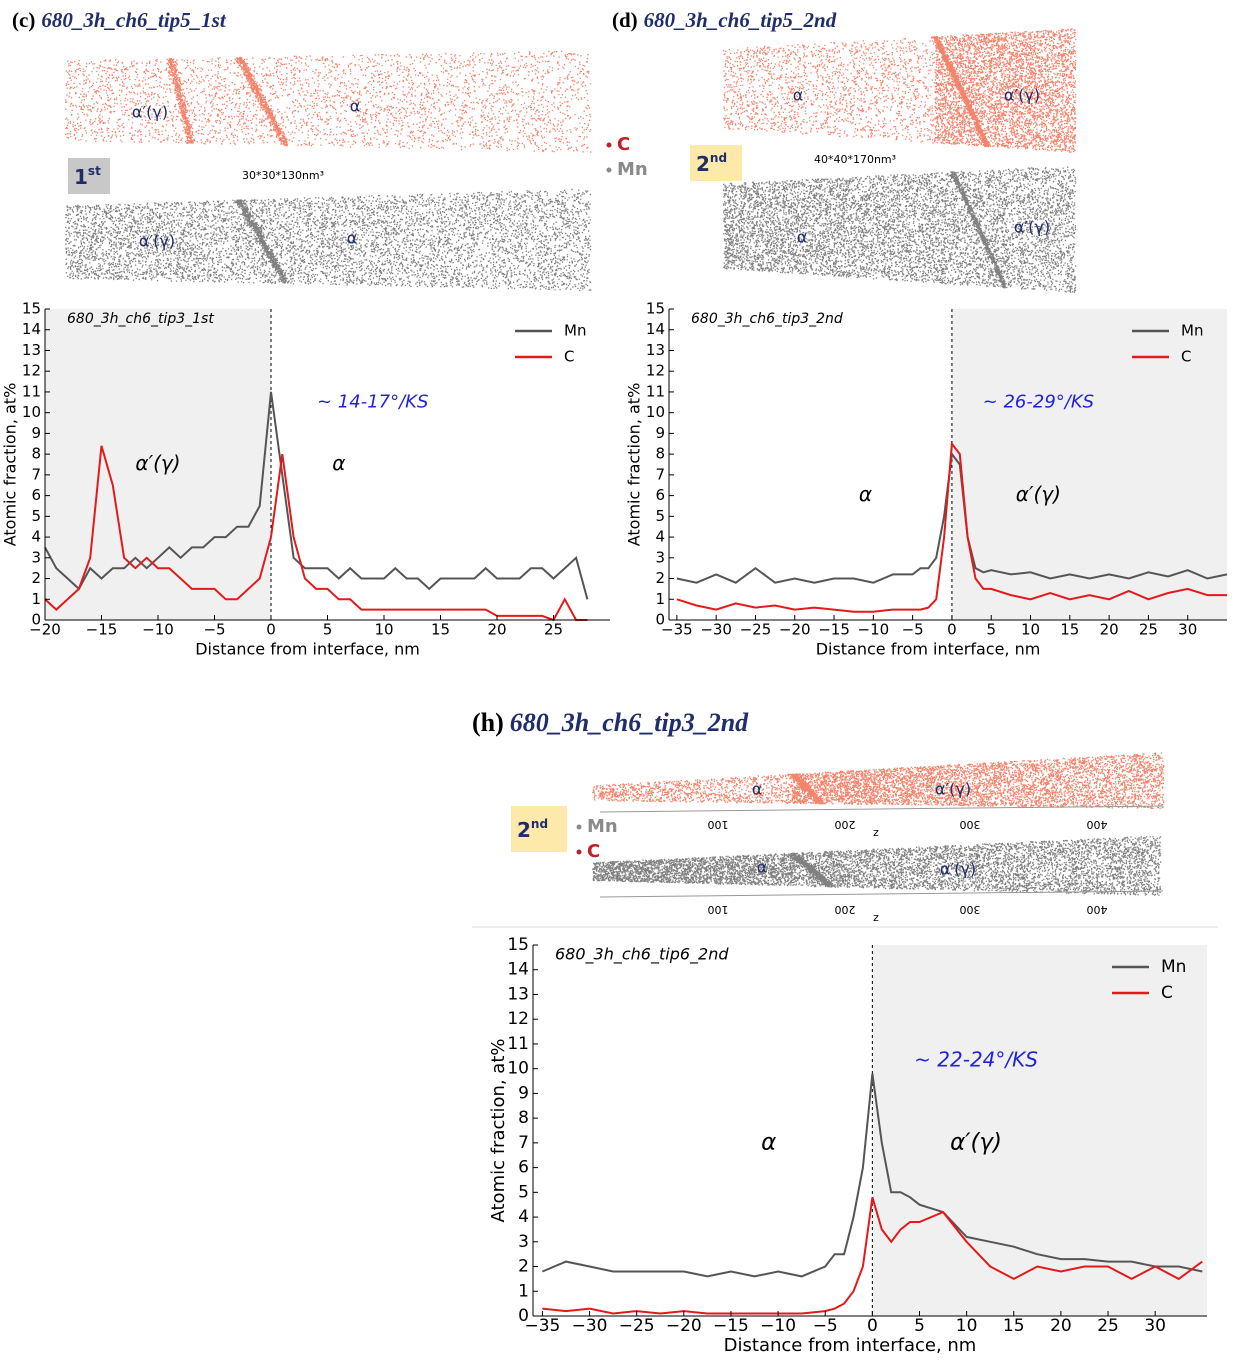 The height and width of the screenshot is (1363, 1239). What do you see at coordinates (642, 955) in the screenshot?
I see `inner-label: 680_3h_ch6_tip6_2nd` at bounding box center [642, 955].